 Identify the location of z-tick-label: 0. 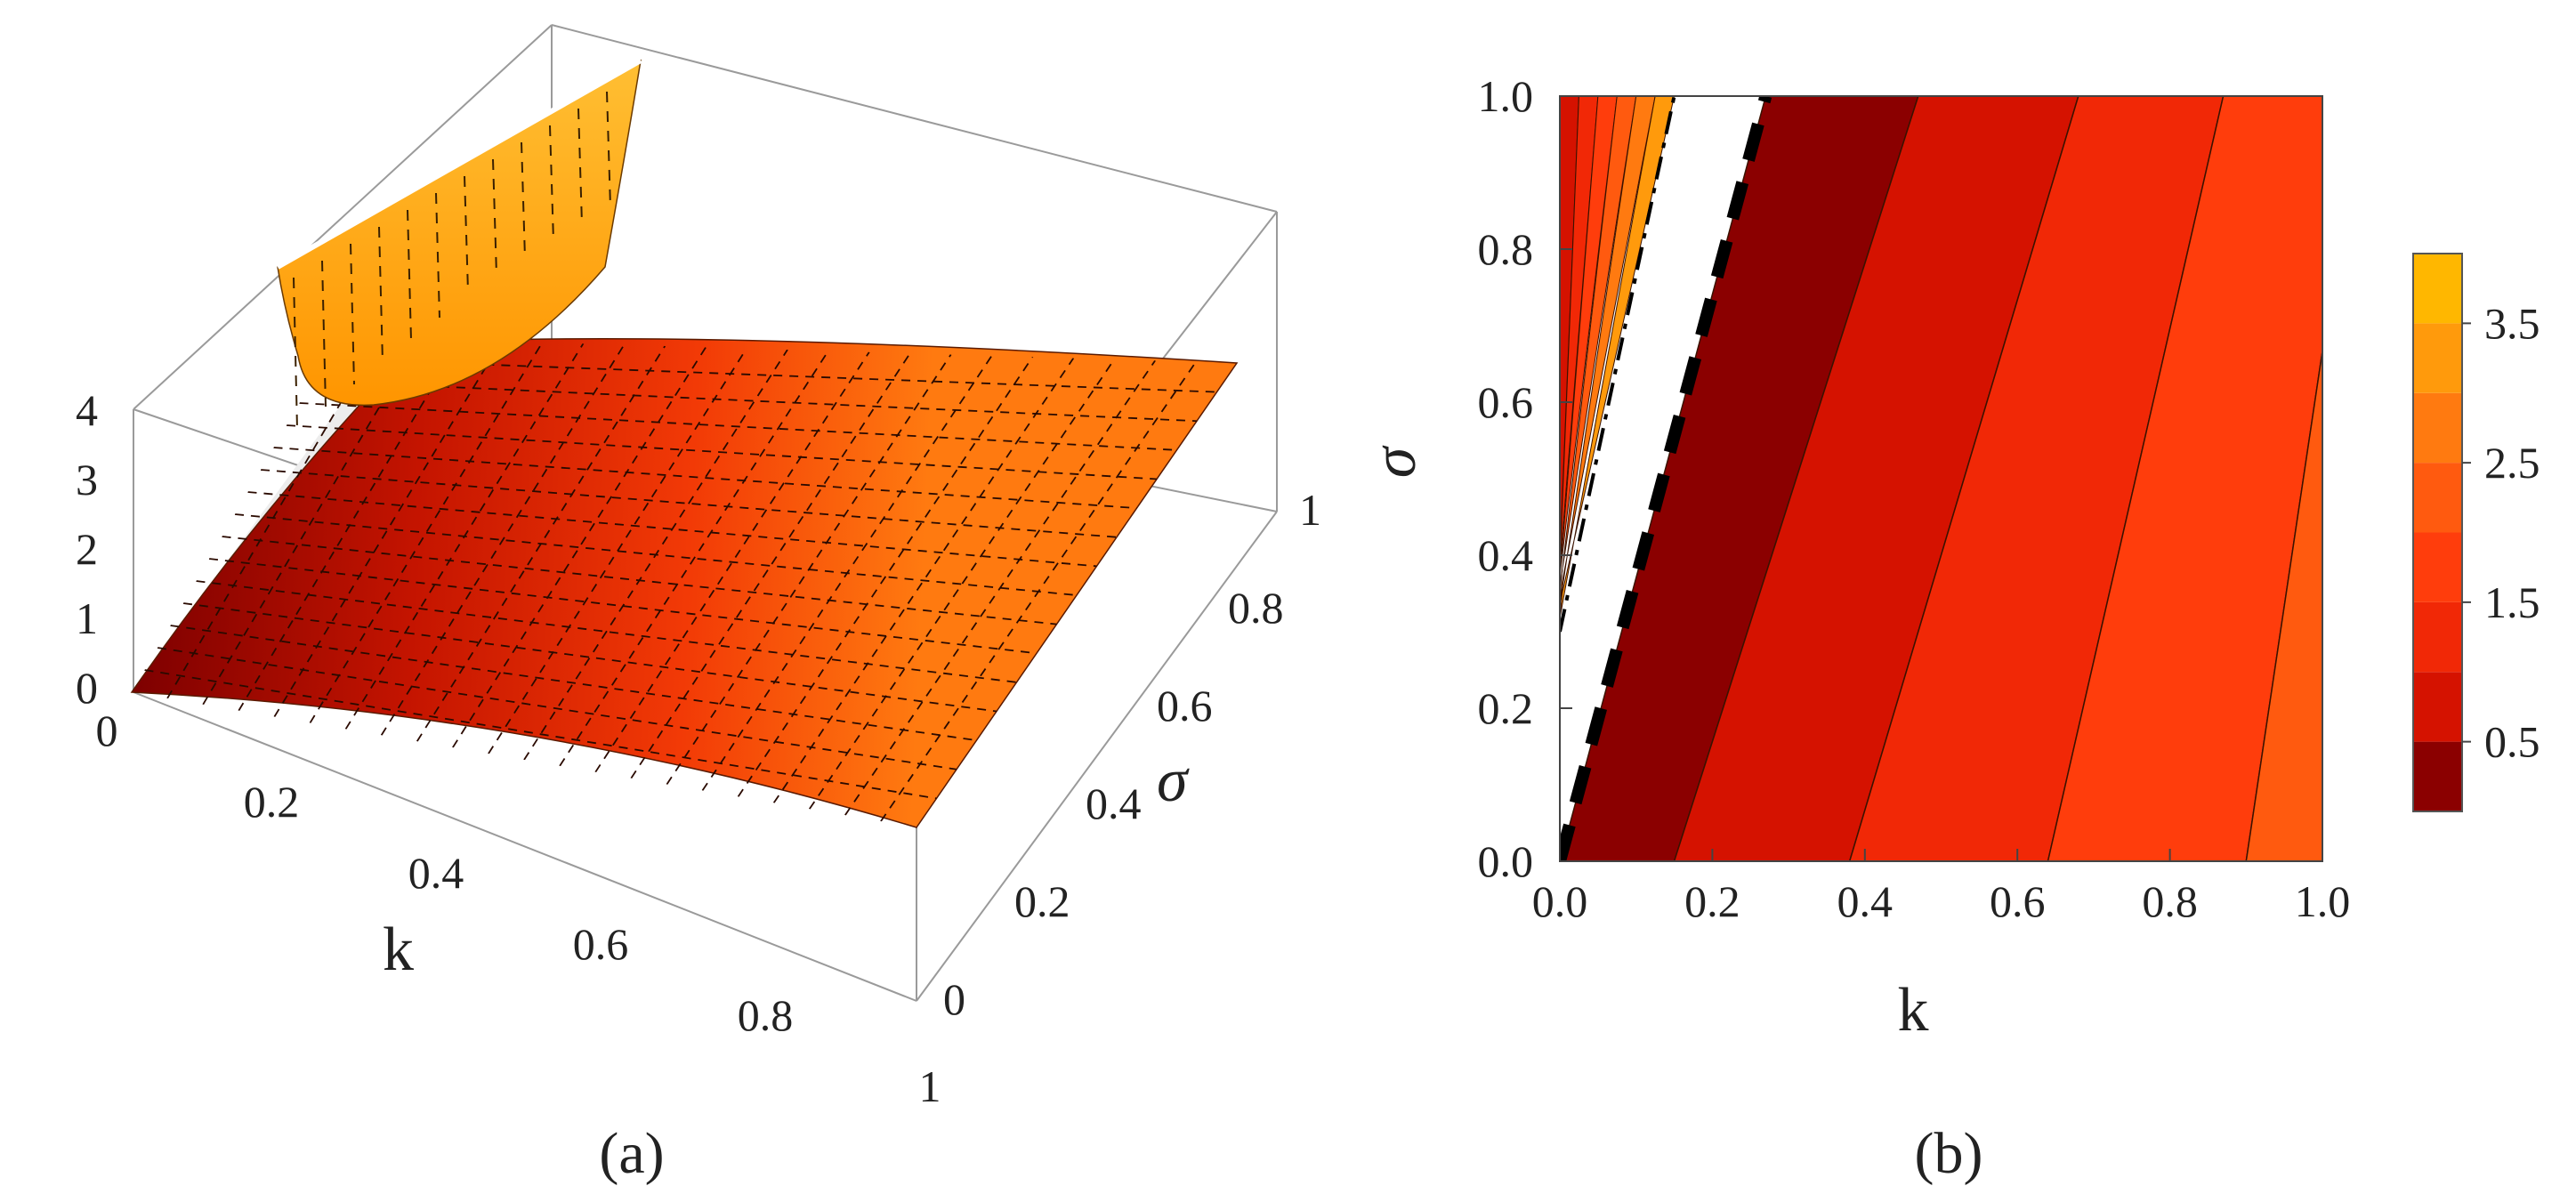
(87, 688).